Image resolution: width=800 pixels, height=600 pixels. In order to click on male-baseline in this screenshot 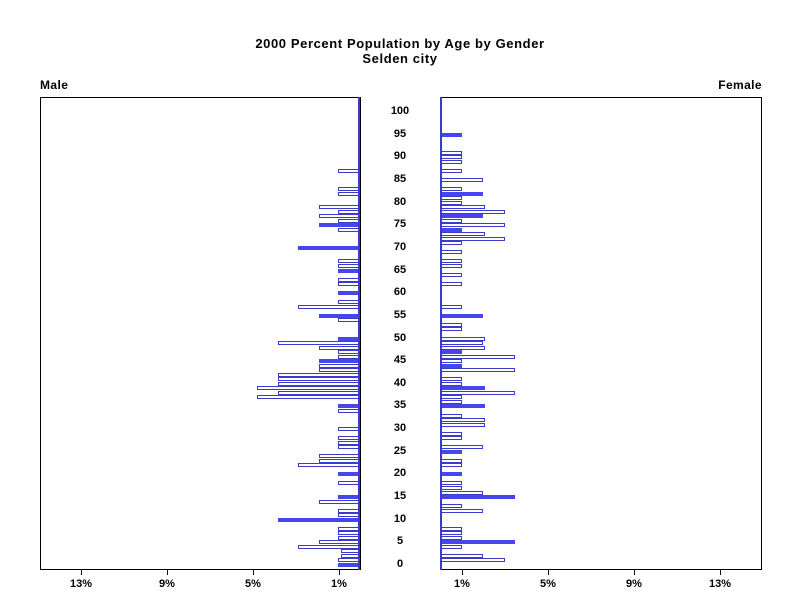, I will do `click(359, 333)`.